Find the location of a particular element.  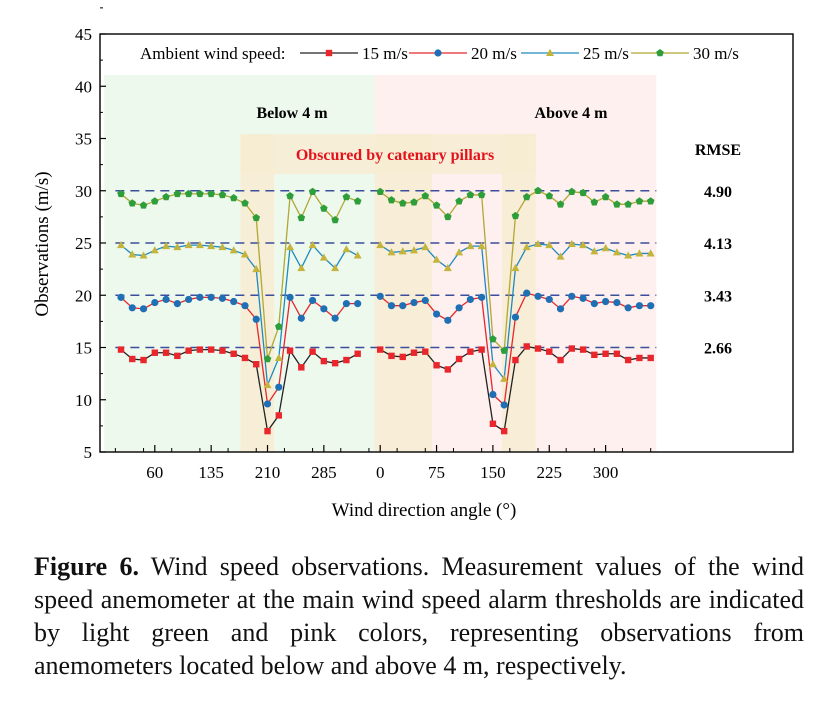

legend-entry: 30 m/s is located at coordinates (716, 53).